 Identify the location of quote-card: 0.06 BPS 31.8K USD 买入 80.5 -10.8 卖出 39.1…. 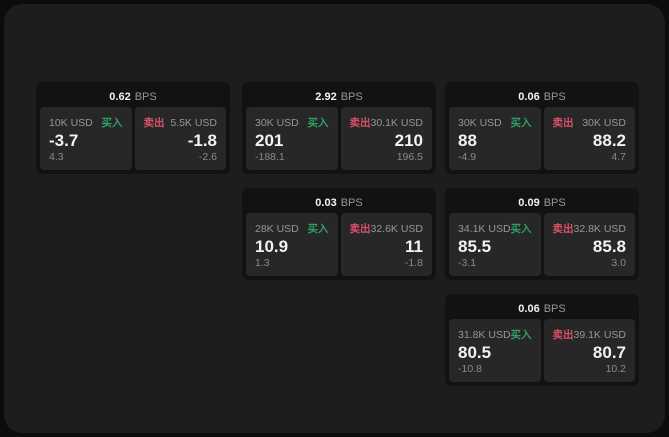
(542, 340).